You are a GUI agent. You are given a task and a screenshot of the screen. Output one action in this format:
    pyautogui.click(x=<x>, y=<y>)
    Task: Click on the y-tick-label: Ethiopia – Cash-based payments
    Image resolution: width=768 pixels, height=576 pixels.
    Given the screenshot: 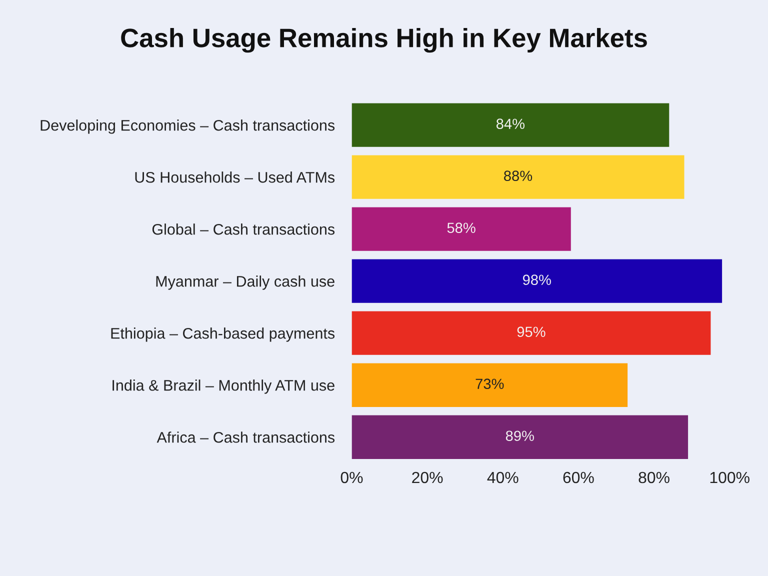 What is the action you would take?
    pyautogui.click(x=223, y=335)
    